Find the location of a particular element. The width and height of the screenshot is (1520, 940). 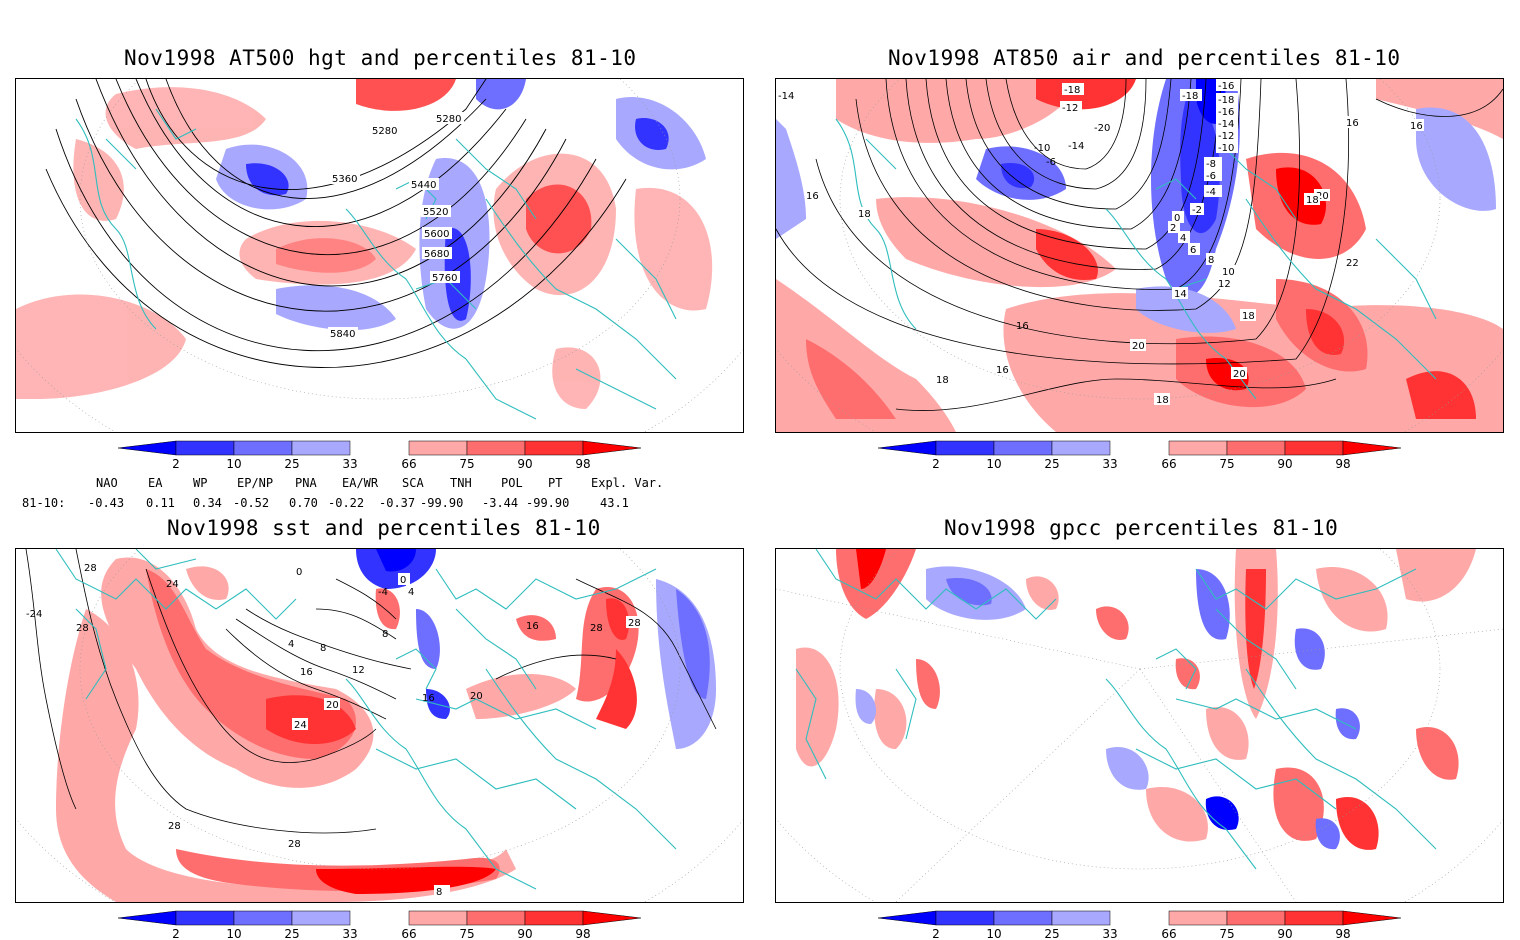

index-header: POL is located at coordinates (512, 483).